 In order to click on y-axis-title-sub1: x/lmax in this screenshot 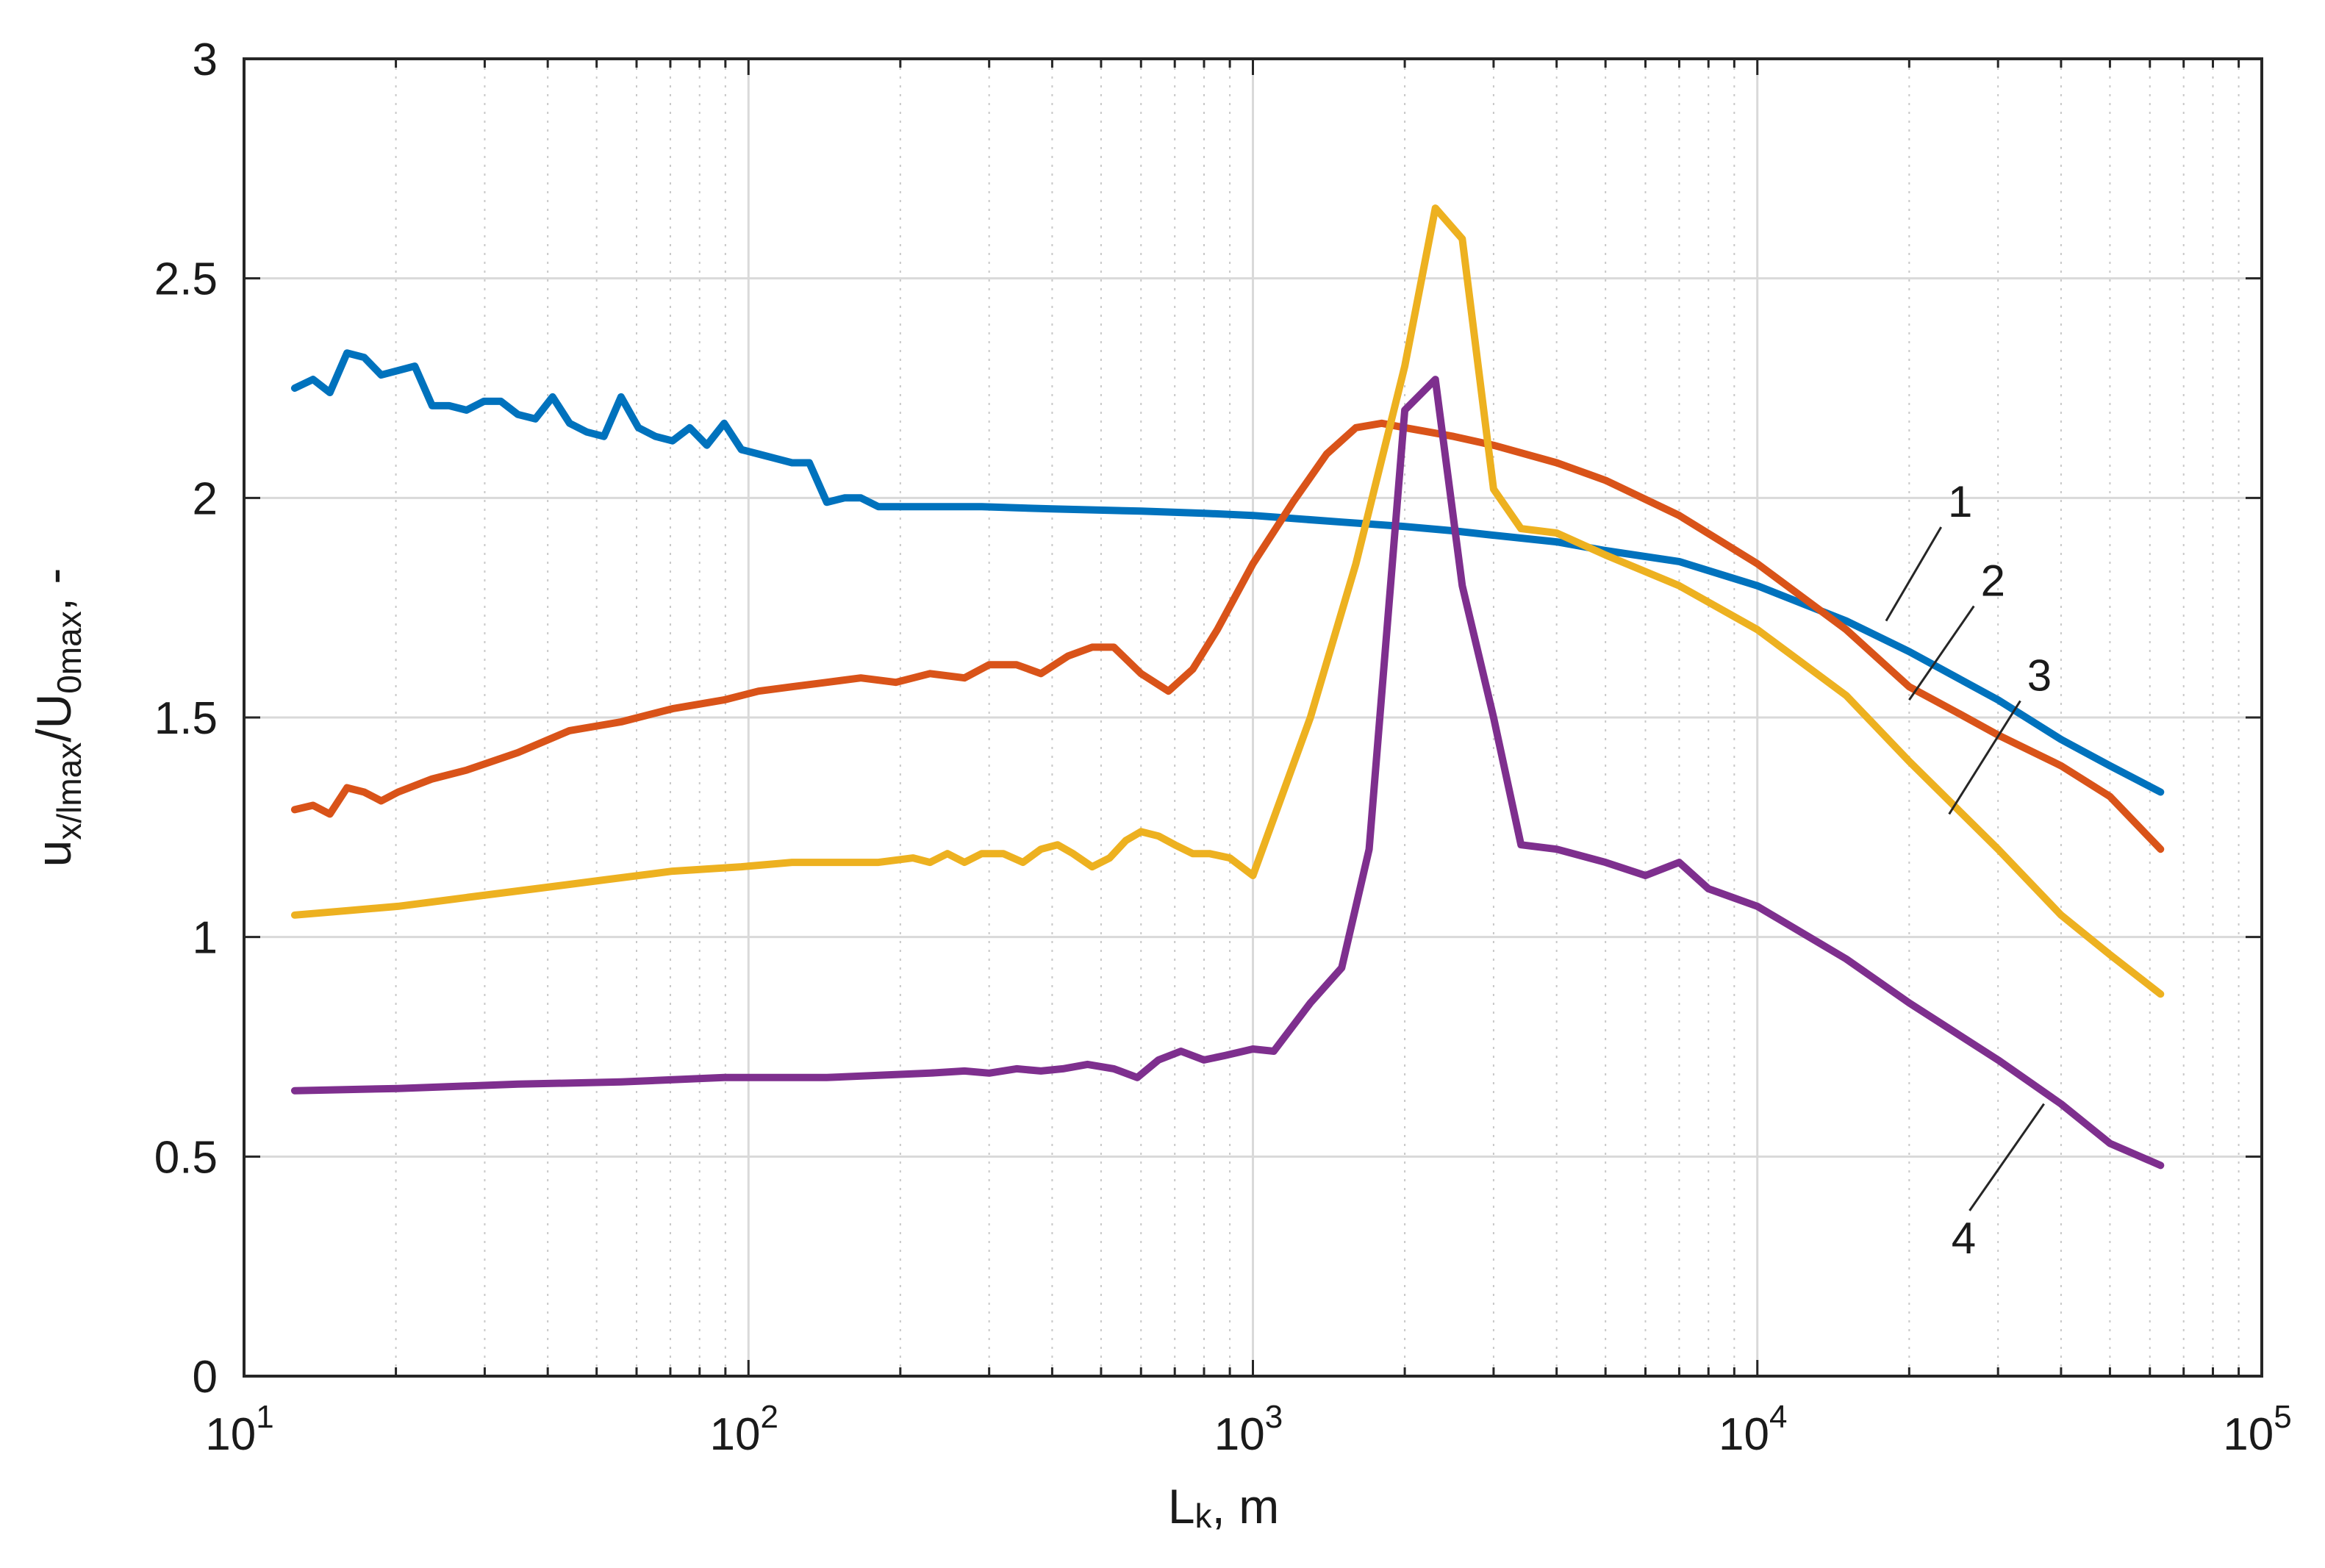, I will do `click(69, 791)`.